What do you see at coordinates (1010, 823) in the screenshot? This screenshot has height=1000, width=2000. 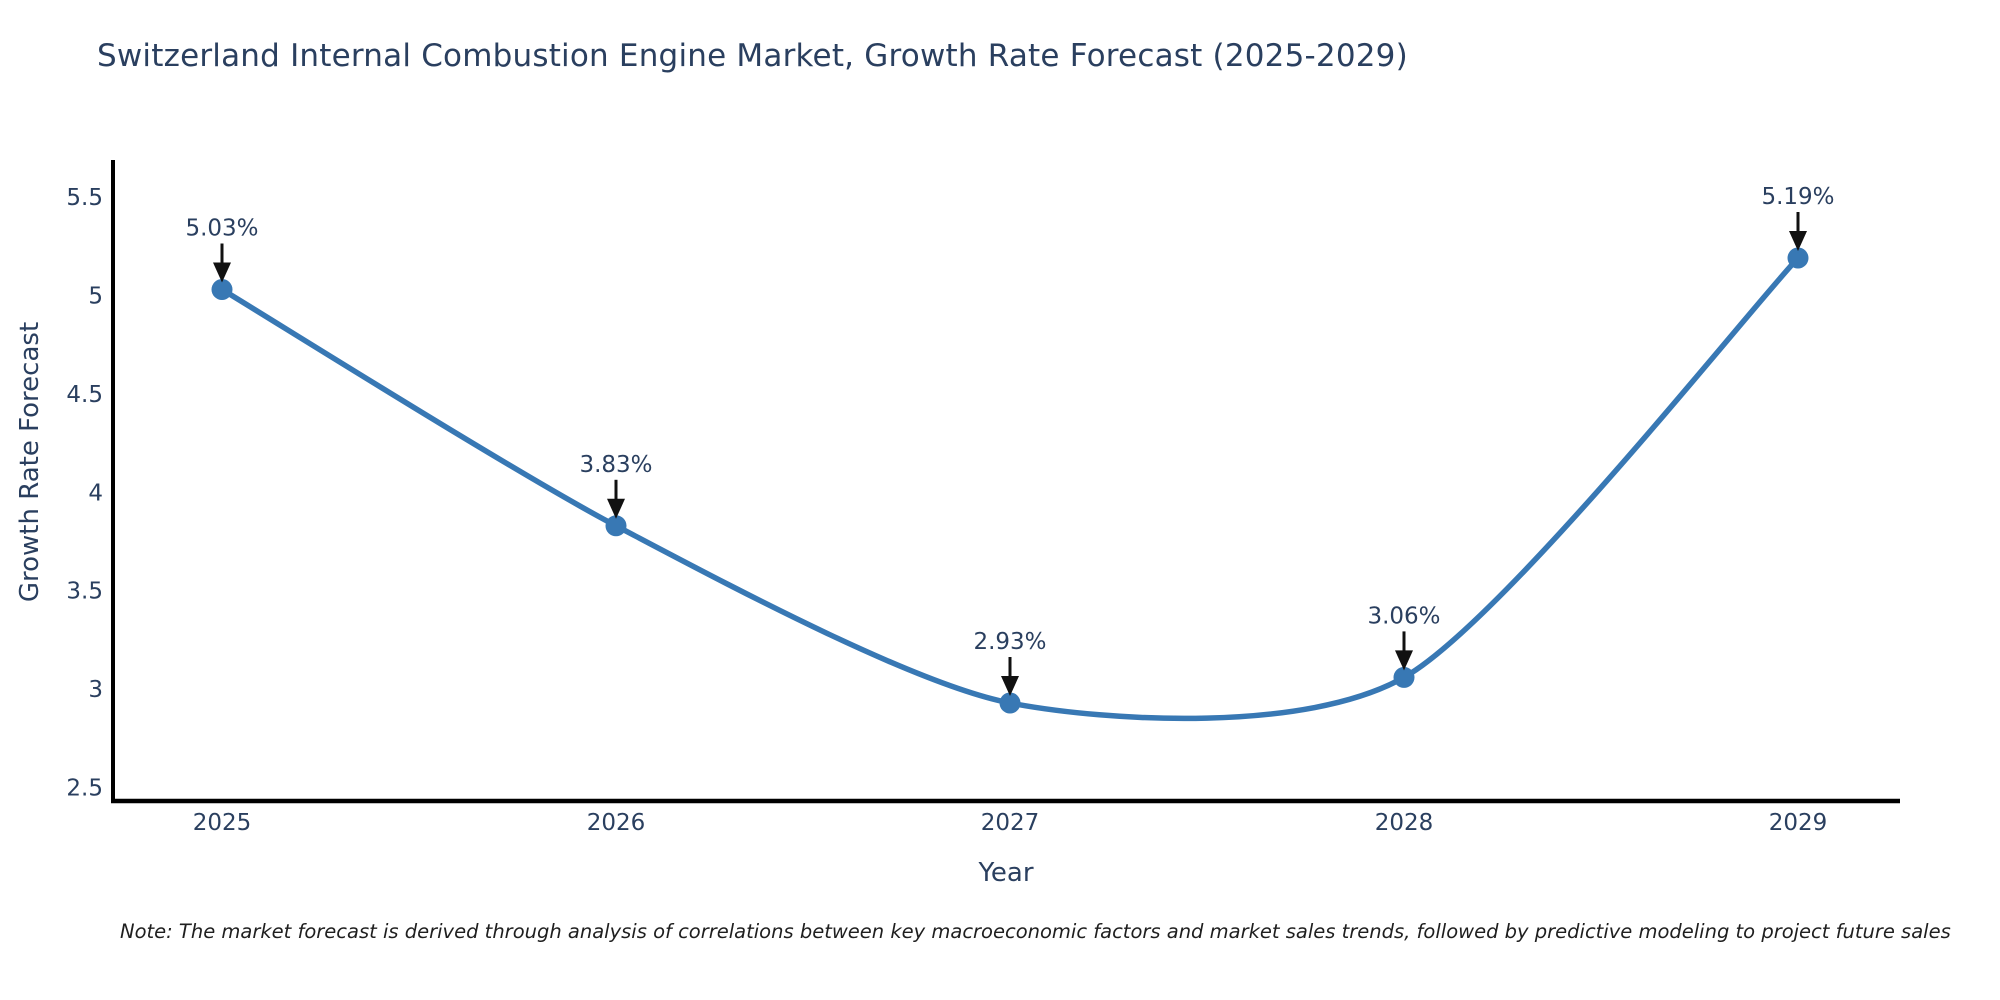 I see `x-tick-label: 2027` at bounding box center [1010, 823].